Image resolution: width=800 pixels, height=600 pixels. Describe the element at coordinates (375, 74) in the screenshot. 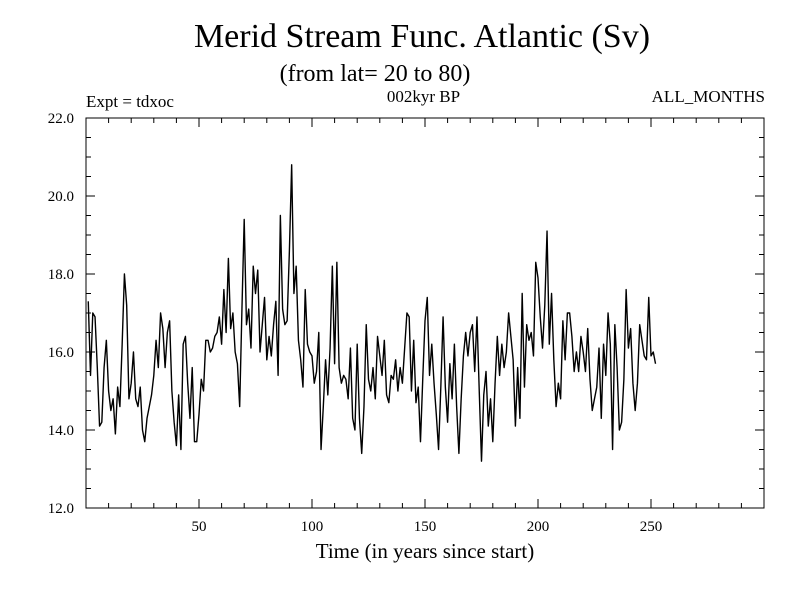

I see `chart-subtitle: (from lat= 20 to 80)` at that location.